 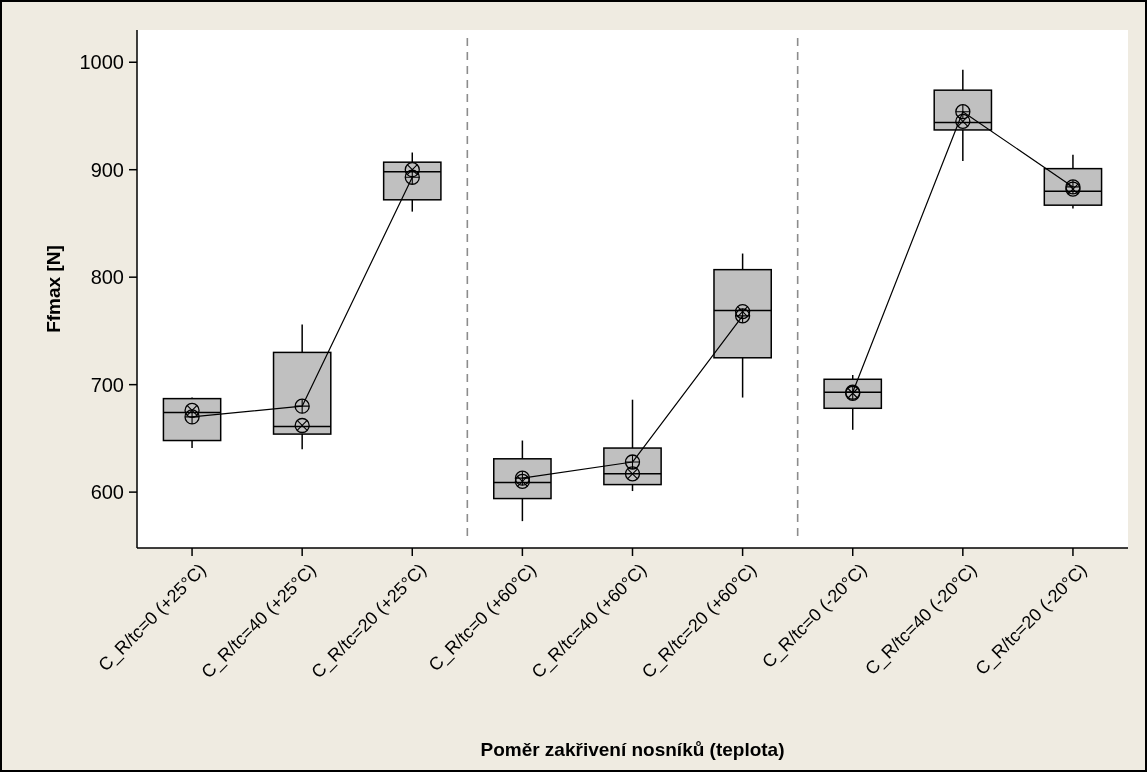 I want to click on y-axis-title: Ffmax [N], so click(x=53, y=289).